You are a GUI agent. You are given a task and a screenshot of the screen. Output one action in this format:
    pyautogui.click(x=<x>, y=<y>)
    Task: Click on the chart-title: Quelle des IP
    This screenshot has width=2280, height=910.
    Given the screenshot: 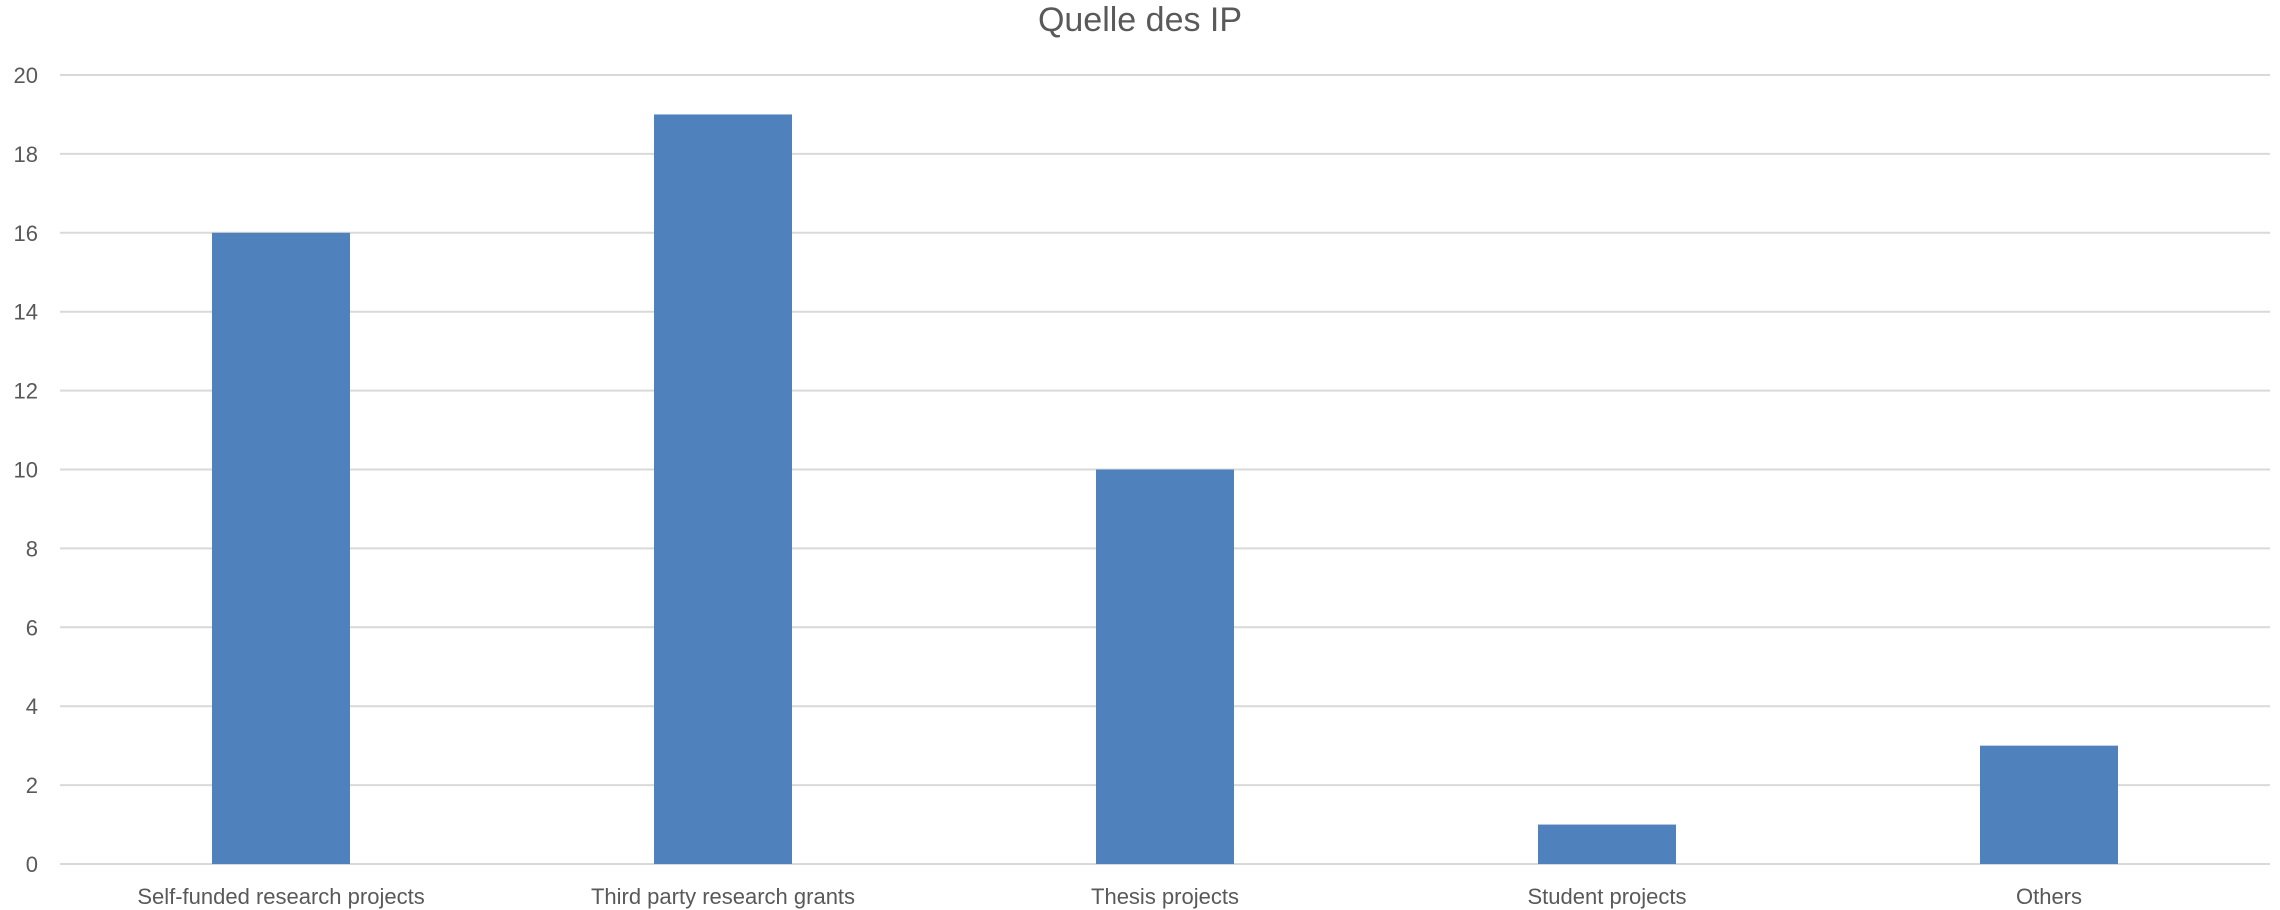 What is the action you would take?
    pyautogui.click(x=1140, y=20)
    